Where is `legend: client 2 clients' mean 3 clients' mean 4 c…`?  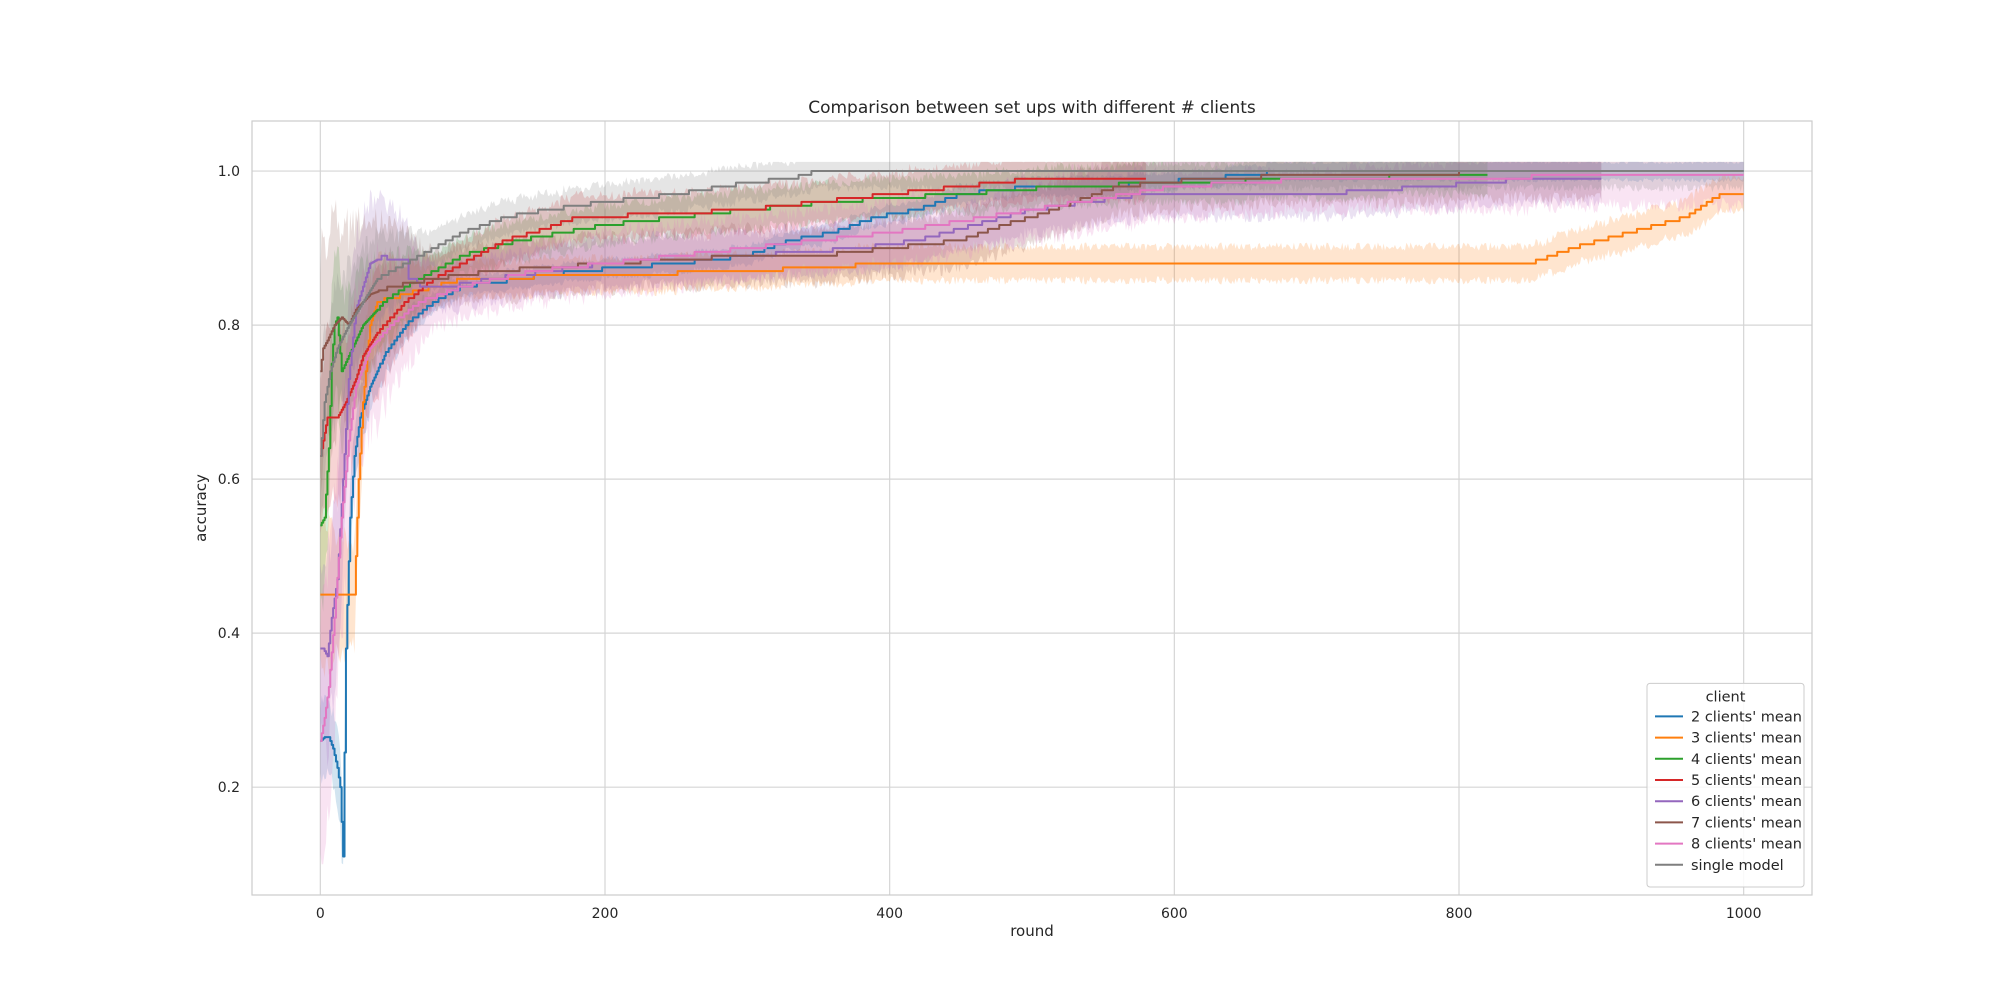
legend: client 2 clients' mean 3 clients' mean 4 c… is located at coordinates (1725, 785).